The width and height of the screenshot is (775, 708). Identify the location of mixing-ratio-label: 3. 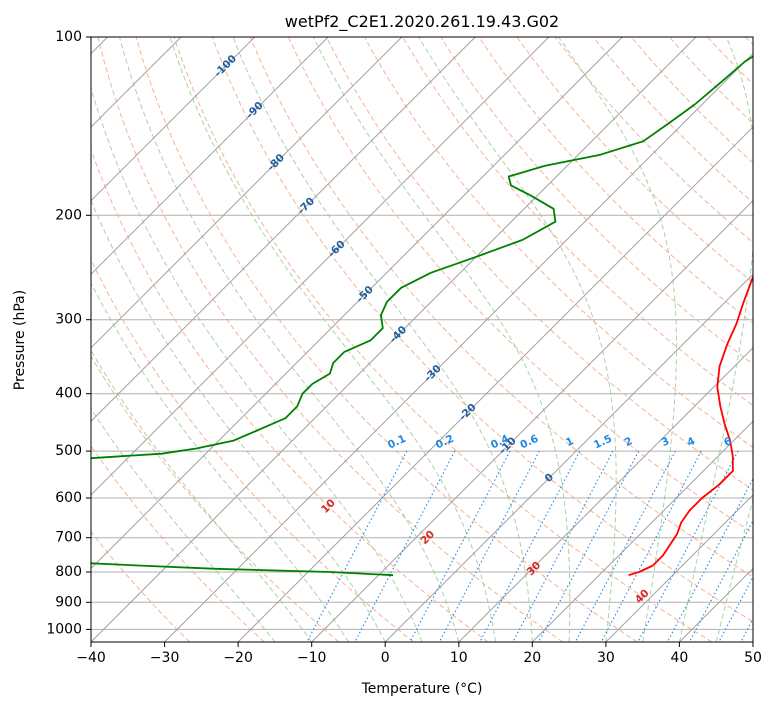
(666, 442).